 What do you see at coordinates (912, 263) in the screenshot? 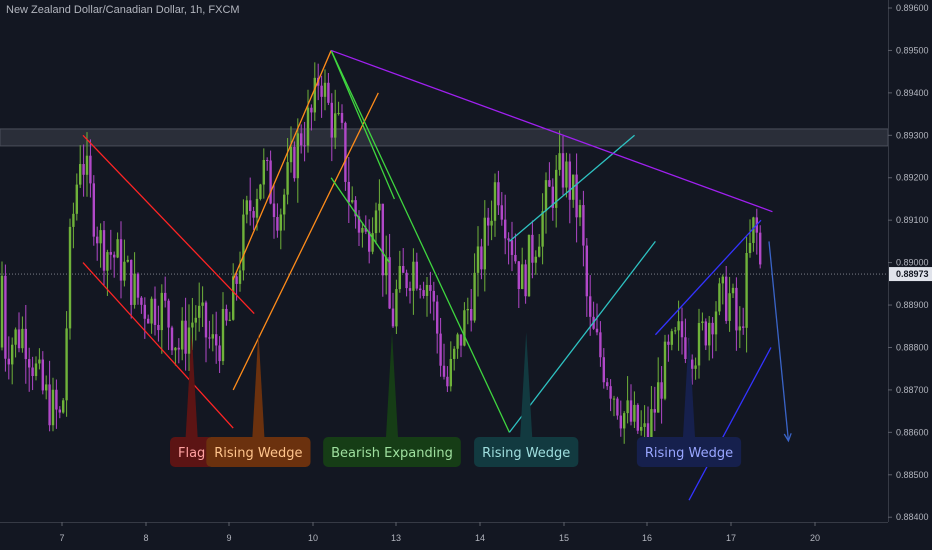
I see `price-tick-label: 0.89000` at bounding box center [912, 263].